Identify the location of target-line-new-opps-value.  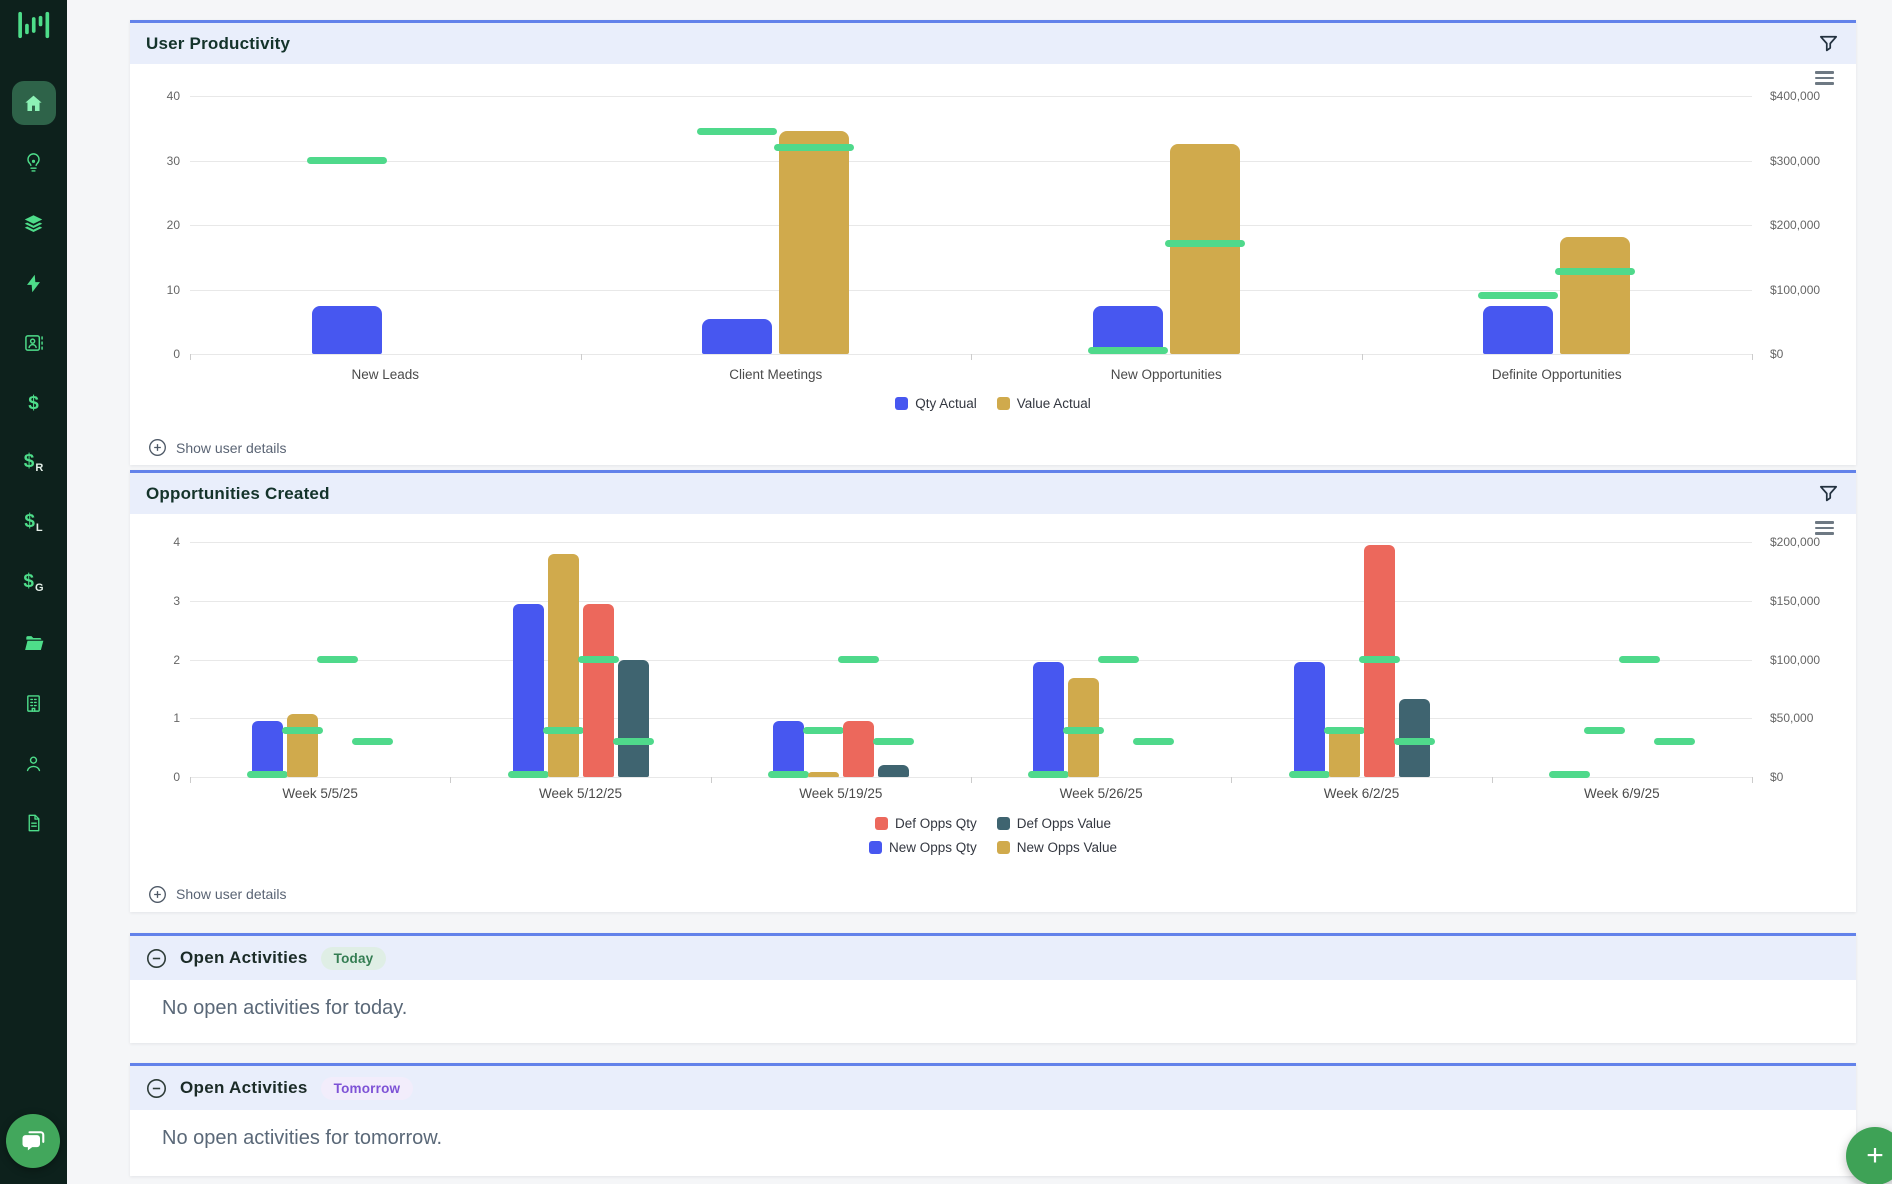
(1604, 730).